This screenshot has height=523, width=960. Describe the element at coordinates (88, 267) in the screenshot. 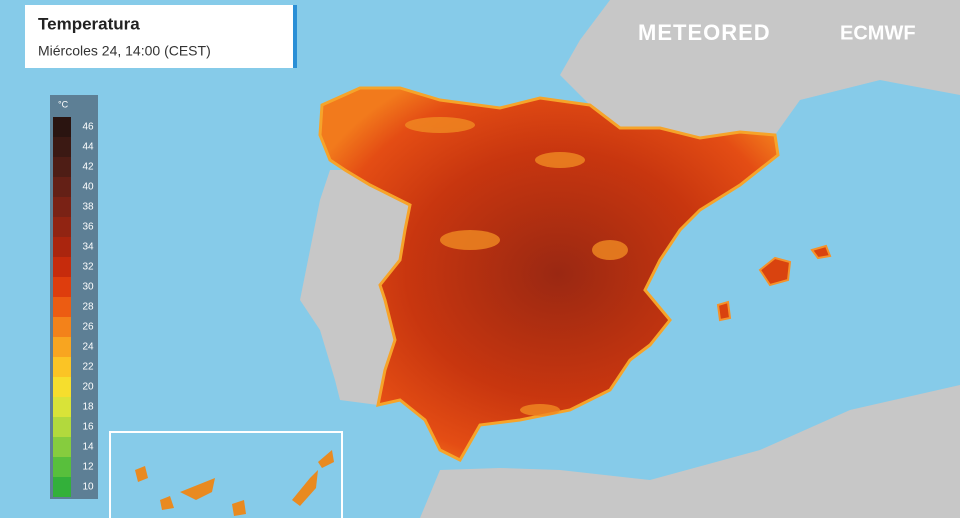

I see `legend-label: 32` at that location.